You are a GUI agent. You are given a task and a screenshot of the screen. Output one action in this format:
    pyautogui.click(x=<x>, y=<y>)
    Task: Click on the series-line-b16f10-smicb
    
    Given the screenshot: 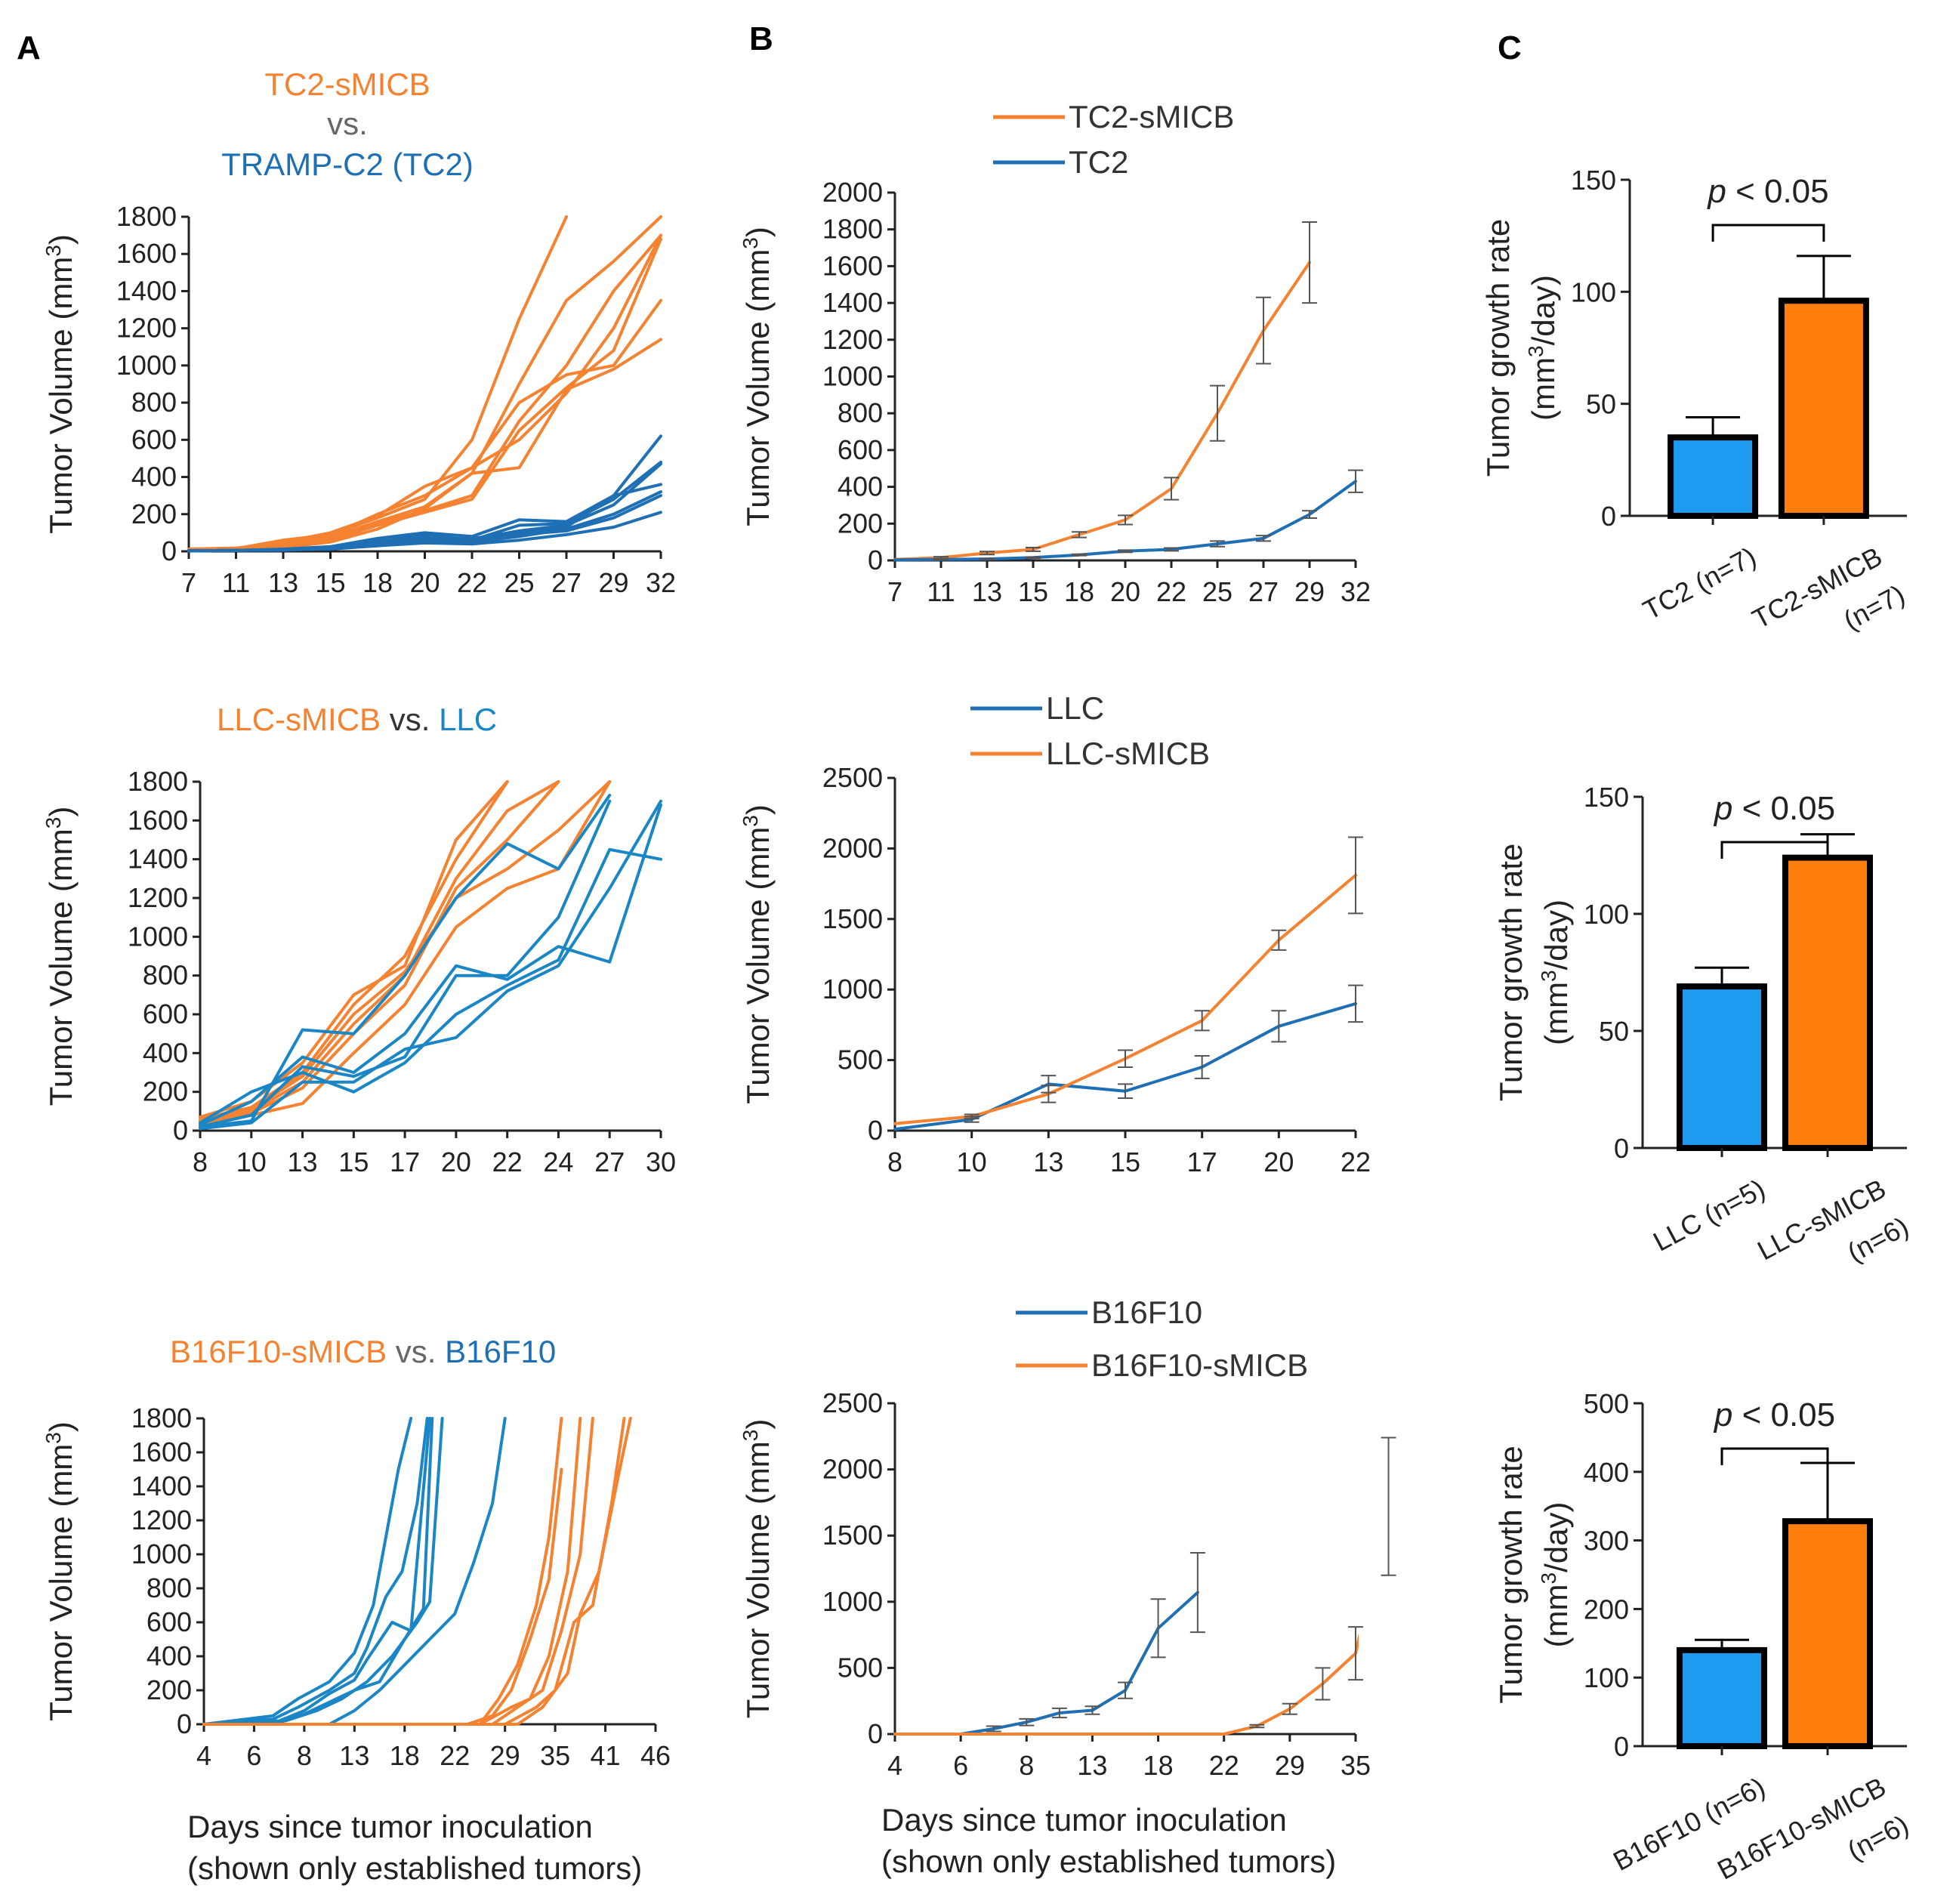 What is the action you would take?
    pyautogui.click(x=1126, y=1684)
    